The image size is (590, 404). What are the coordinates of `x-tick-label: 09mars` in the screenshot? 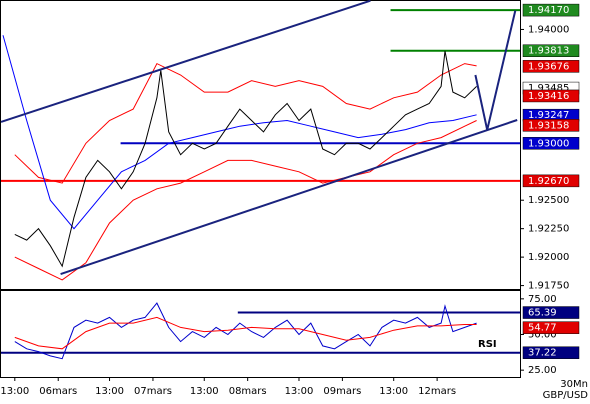 It's located at (342, 391).